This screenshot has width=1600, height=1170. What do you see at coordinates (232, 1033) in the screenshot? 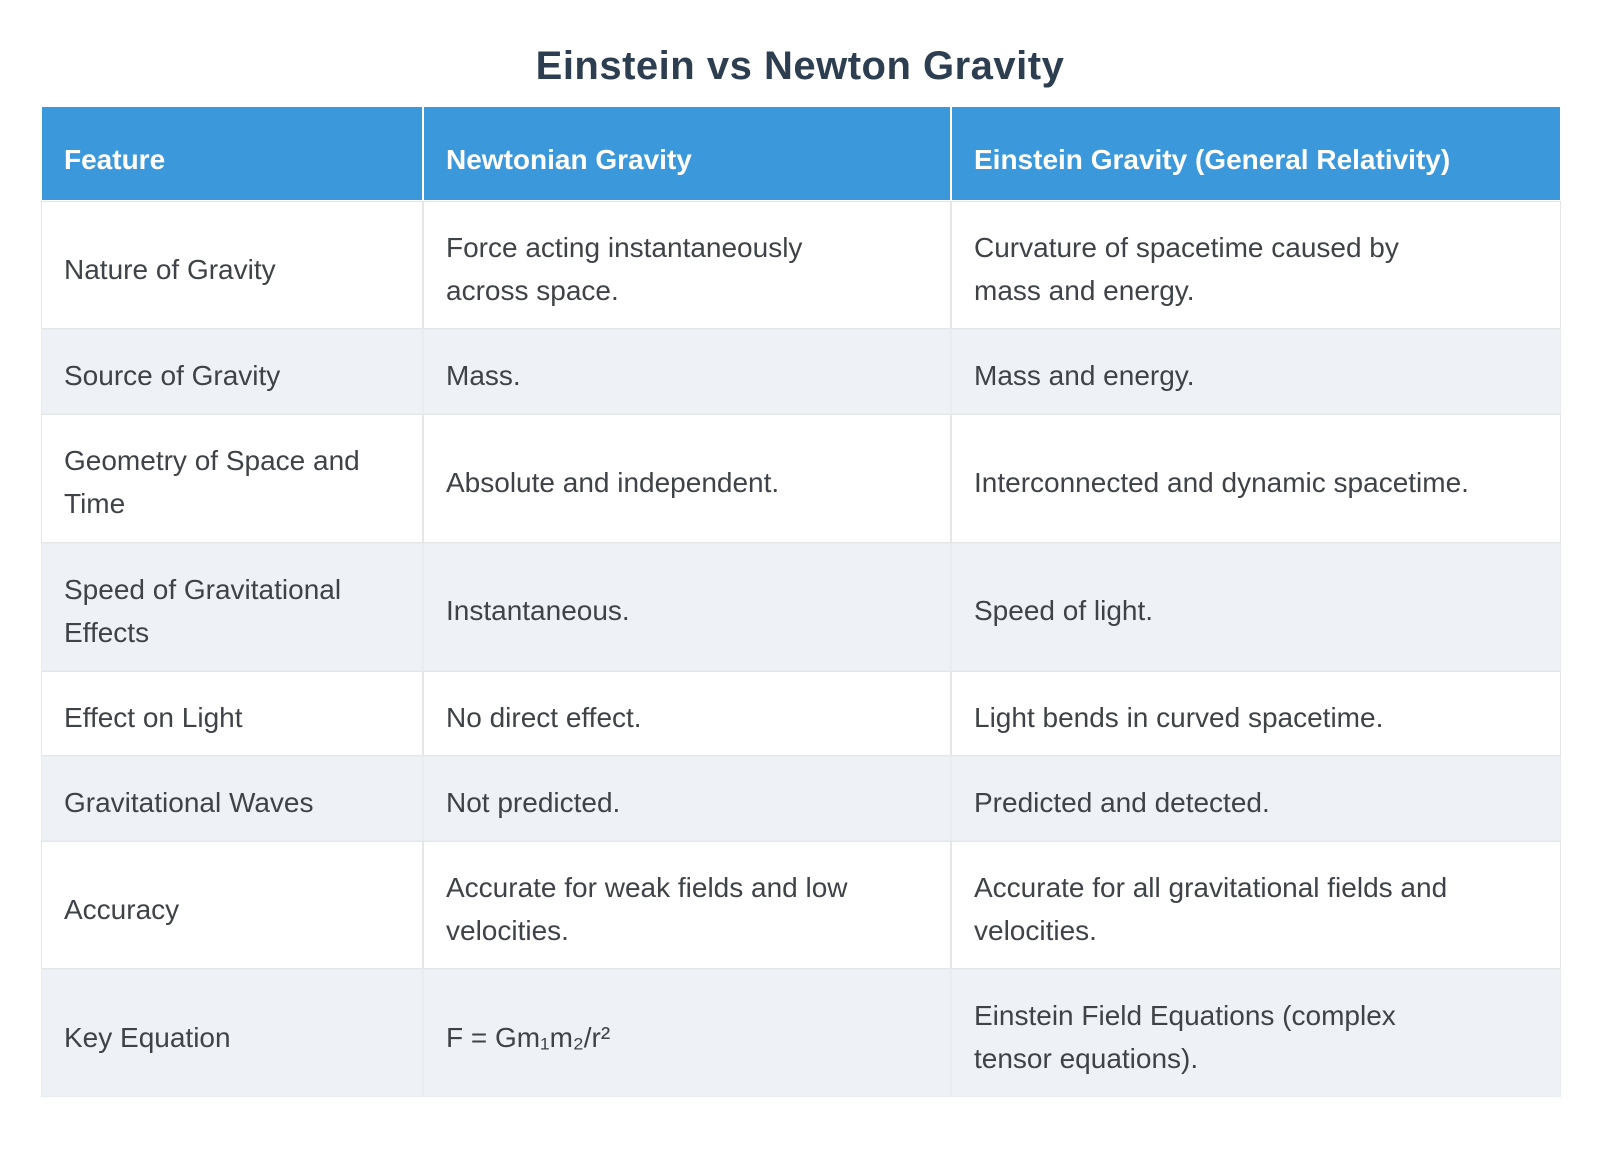
I see `feature-cell: Key Equation` at bounding box center [232, 1033].